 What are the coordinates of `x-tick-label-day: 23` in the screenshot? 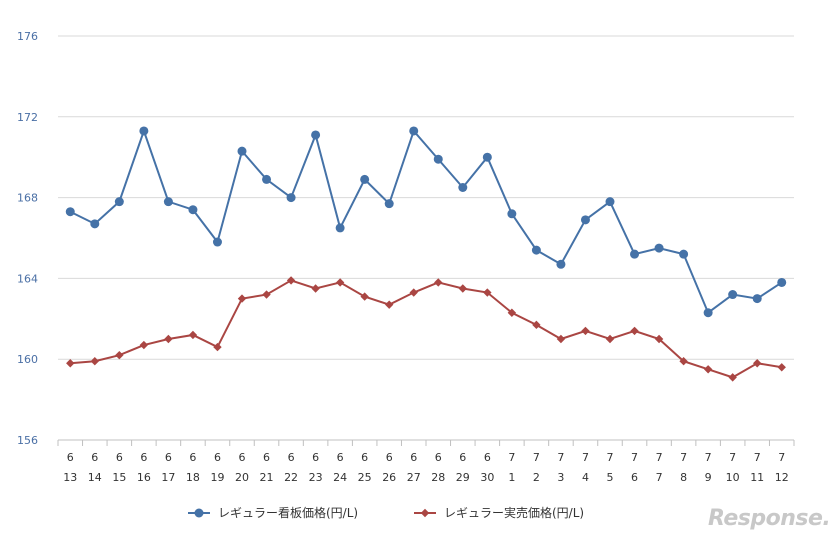 It's located at (316, 477).